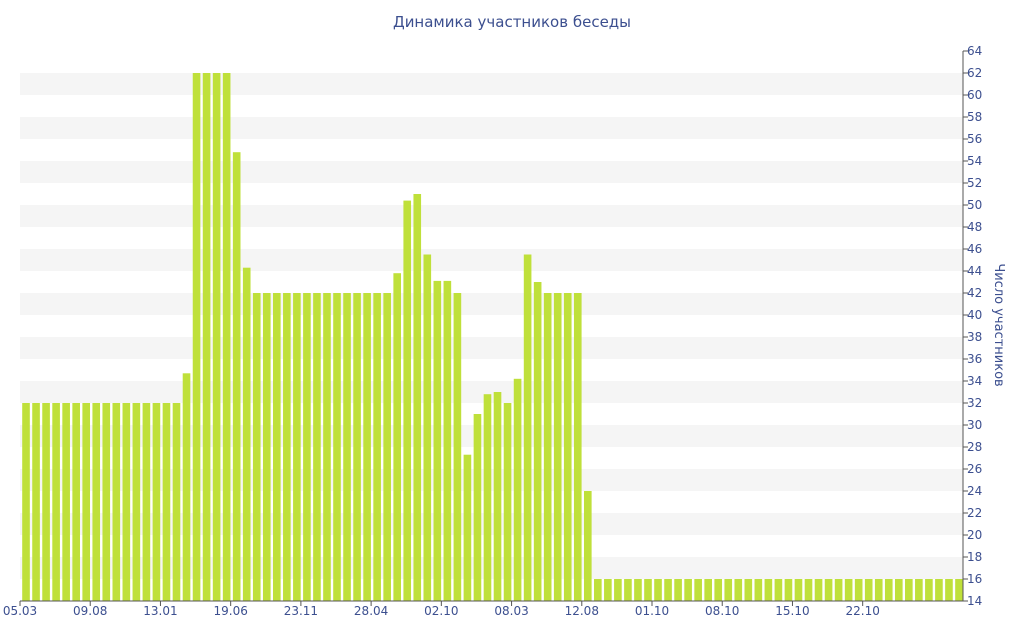 Image resolution: width=1024 pixels, height=640 pixels. Describe the element at coordinates (974, 117) in the screenshot. I see `y-tick-label: 58` at that location.